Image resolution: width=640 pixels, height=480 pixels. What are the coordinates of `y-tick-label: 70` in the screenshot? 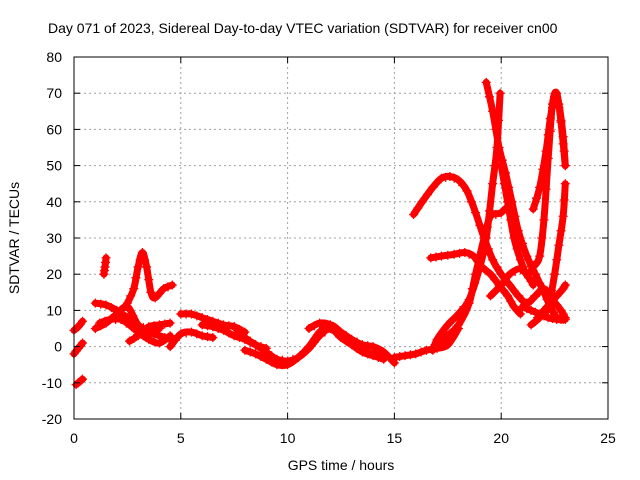 It's located at (54, 93).